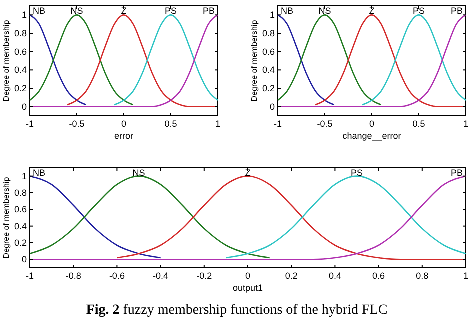 The width and height of the screenshot is (474, 323). I want to click on x-tick-label: 0.6, so click(379, 276).